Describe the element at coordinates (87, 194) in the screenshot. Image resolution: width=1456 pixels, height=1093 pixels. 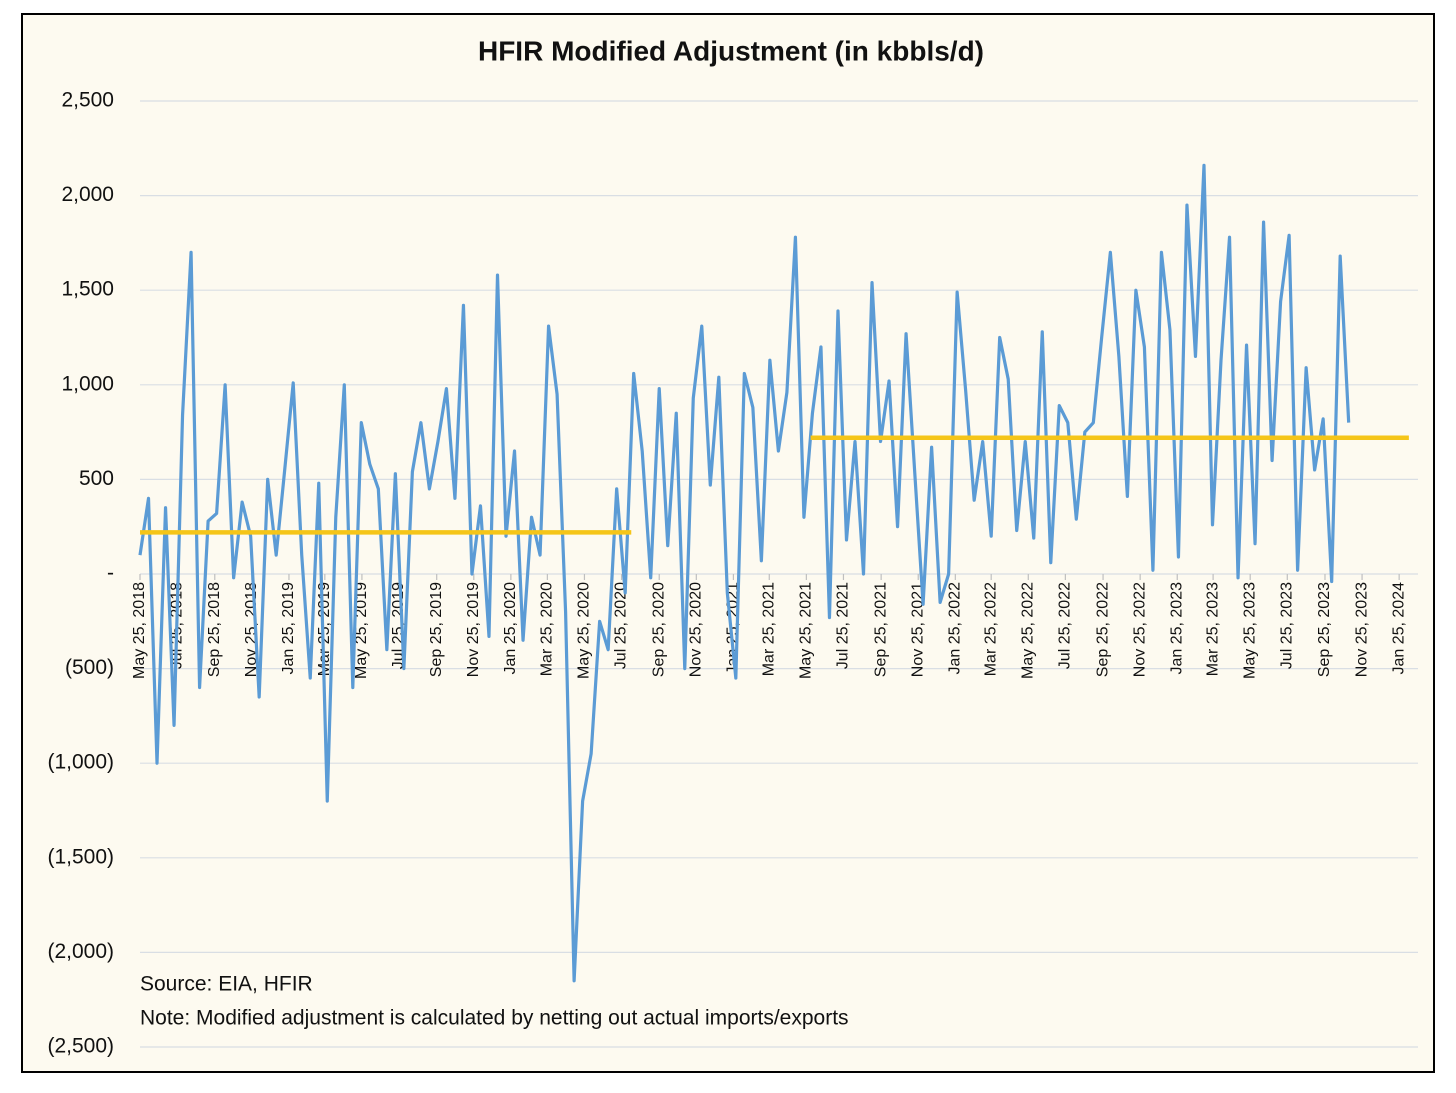
I see `y-tick-label: 2,000` at that location.